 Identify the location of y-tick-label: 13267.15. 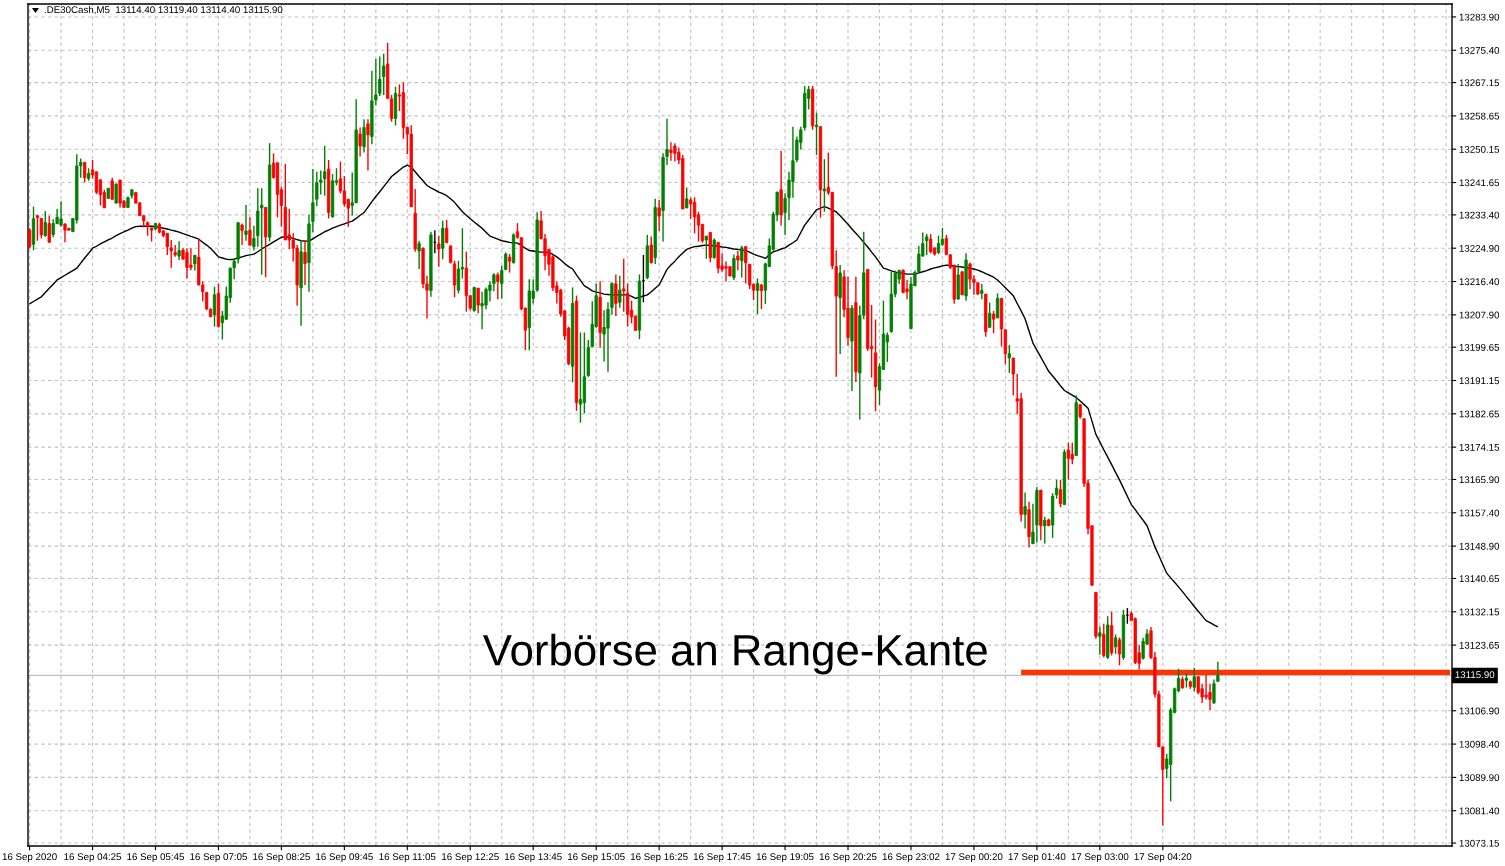
(1479, 83).